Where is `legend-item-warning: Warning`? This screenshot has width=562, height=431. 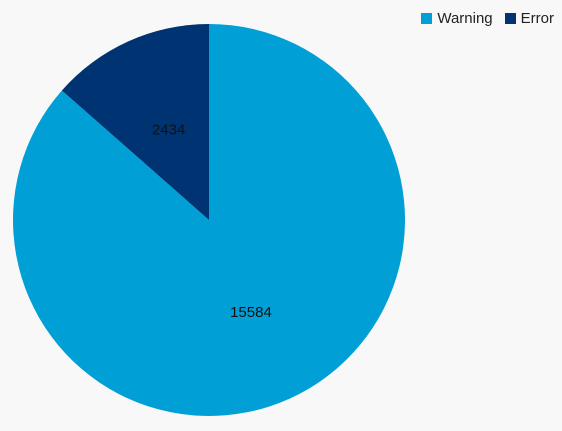
legend-item-warning: Warning is located at coordinates (457, 18).